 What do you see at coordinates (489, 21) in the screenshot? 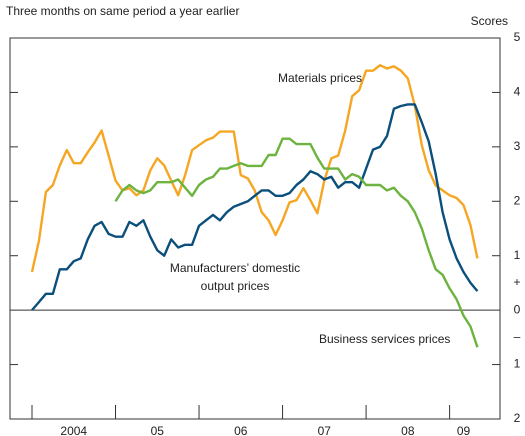
I see `y2-label: Scores` at bounding box center [489, 21].